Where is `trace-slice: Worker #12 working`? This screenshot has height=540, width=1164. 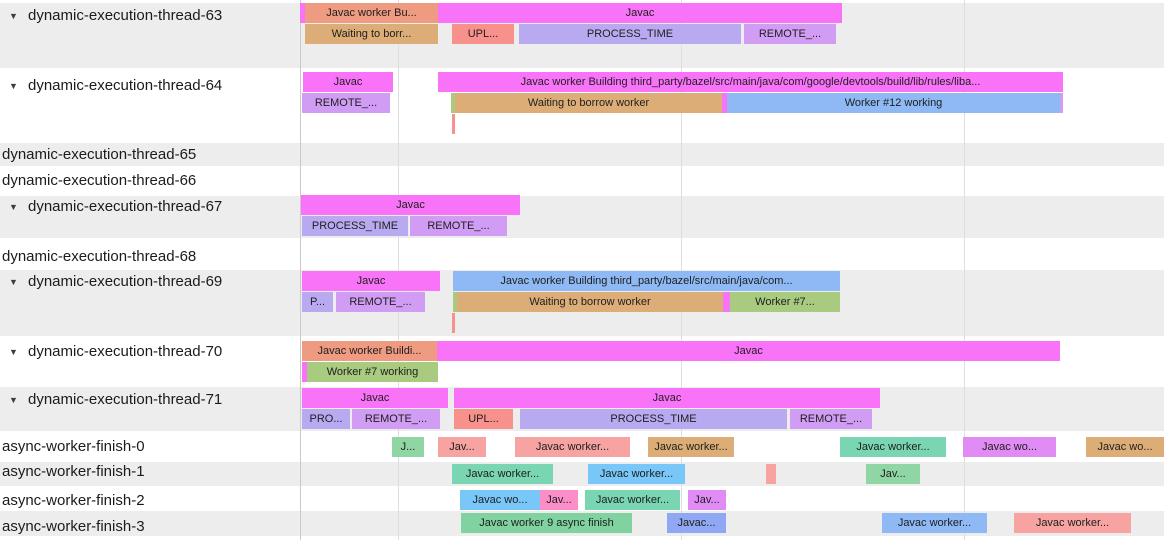 trace-slice: Worker #12 working is located at coordinates (893, 103).